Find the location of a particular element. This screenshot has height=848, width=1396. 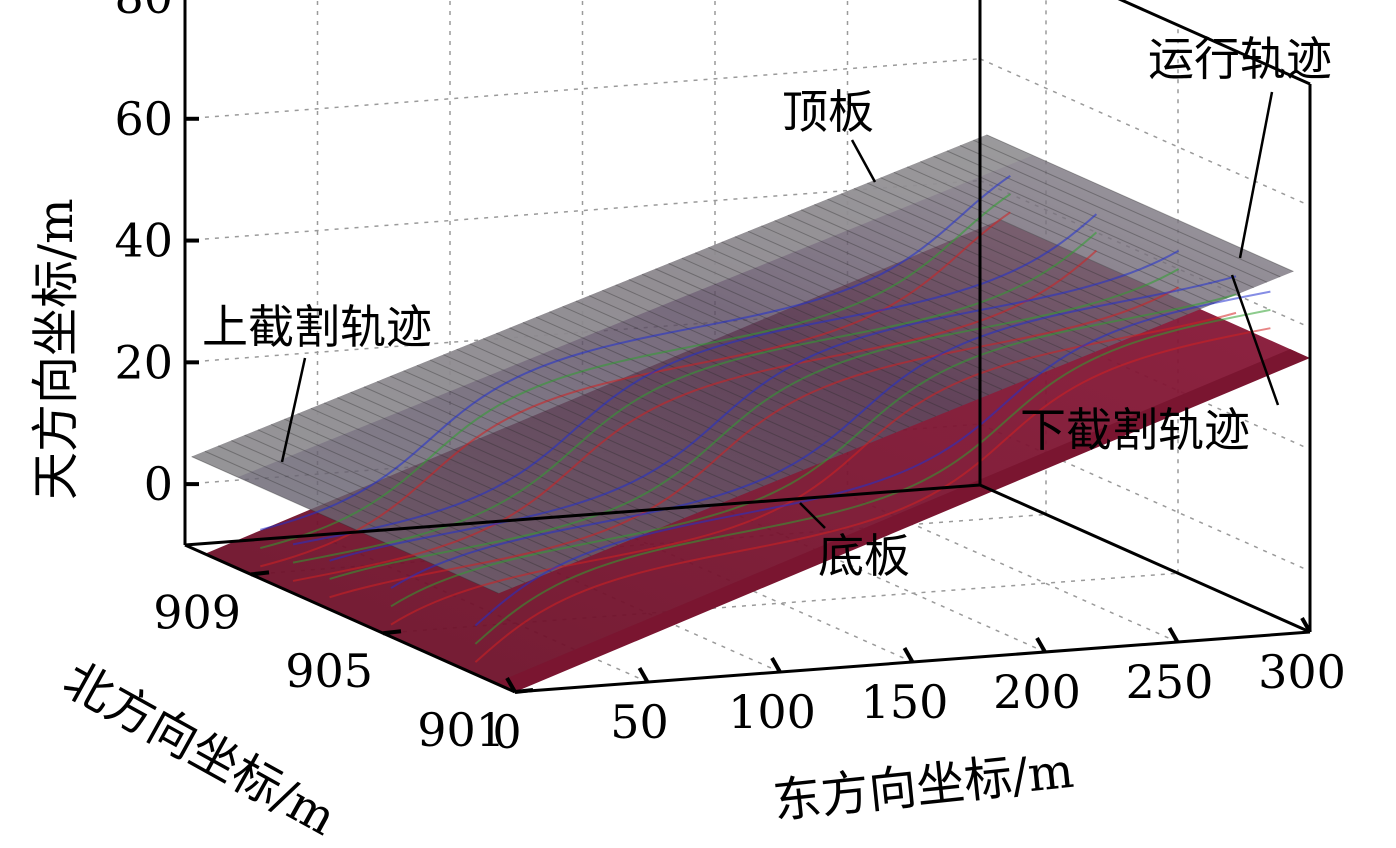

z-tick-label: 20 is located at coordinates (143, 362).